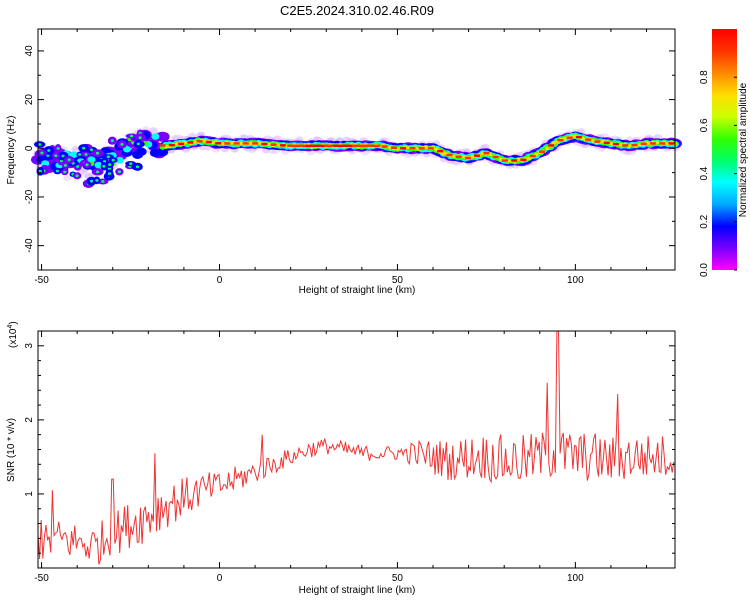 The height and width of the screenshot is (605, 750). I want to click on x-tick-label: 0, so click(220, 578).